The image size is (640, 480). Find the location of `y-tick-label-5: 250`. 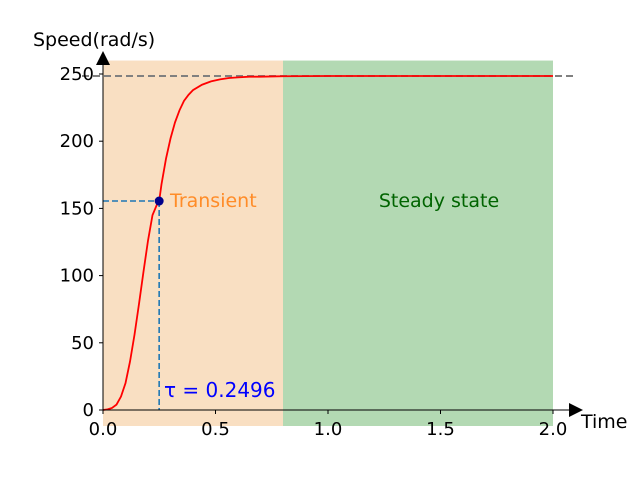

y-tick-label-5: 250 is located at coordinates (77, 74).